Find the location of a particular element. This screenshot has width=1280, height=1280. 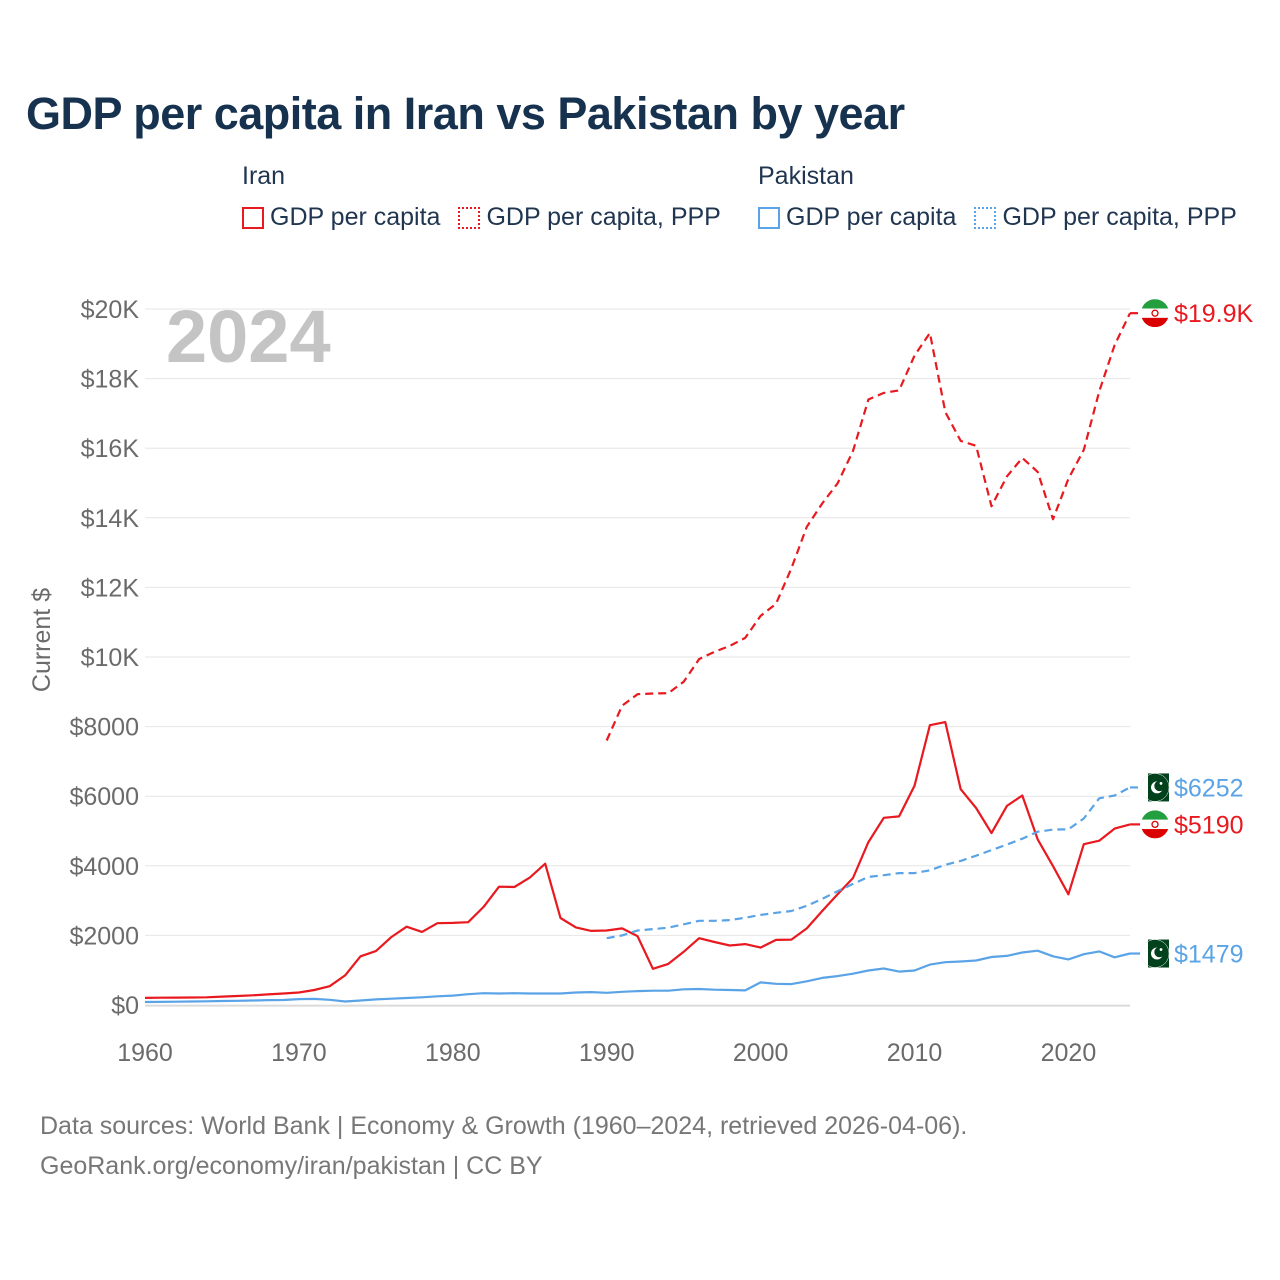

y-tick-label: $4000 is located at coordinates (104, 867).